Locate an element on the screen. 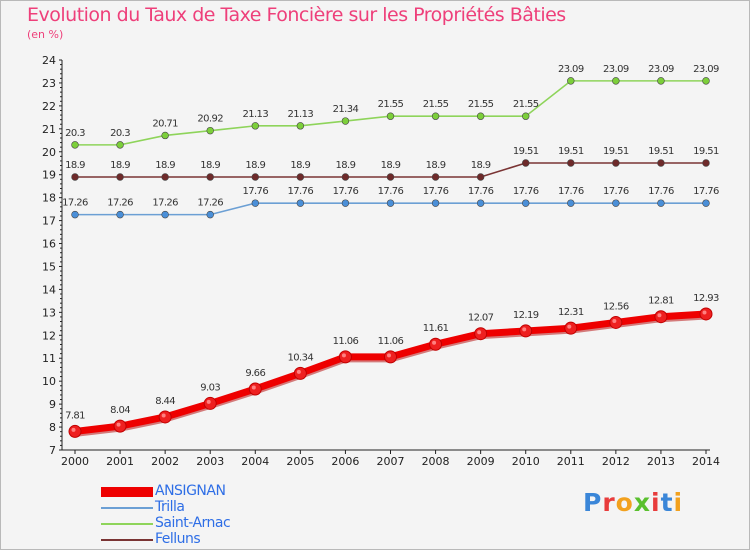 The height and width of the screenshot is (550, 750). y-tick-label: 24 is located at coordinates (49, 60).